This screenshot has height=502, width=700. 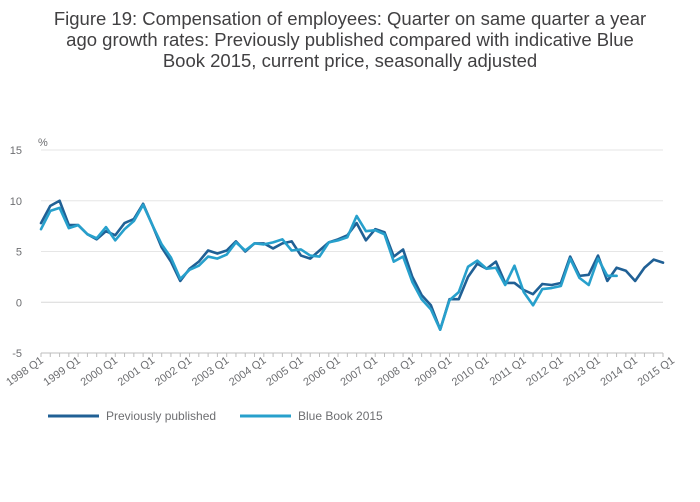 I want to click on x-tick-label: 1999 Q1, so click(x=61, y=372).